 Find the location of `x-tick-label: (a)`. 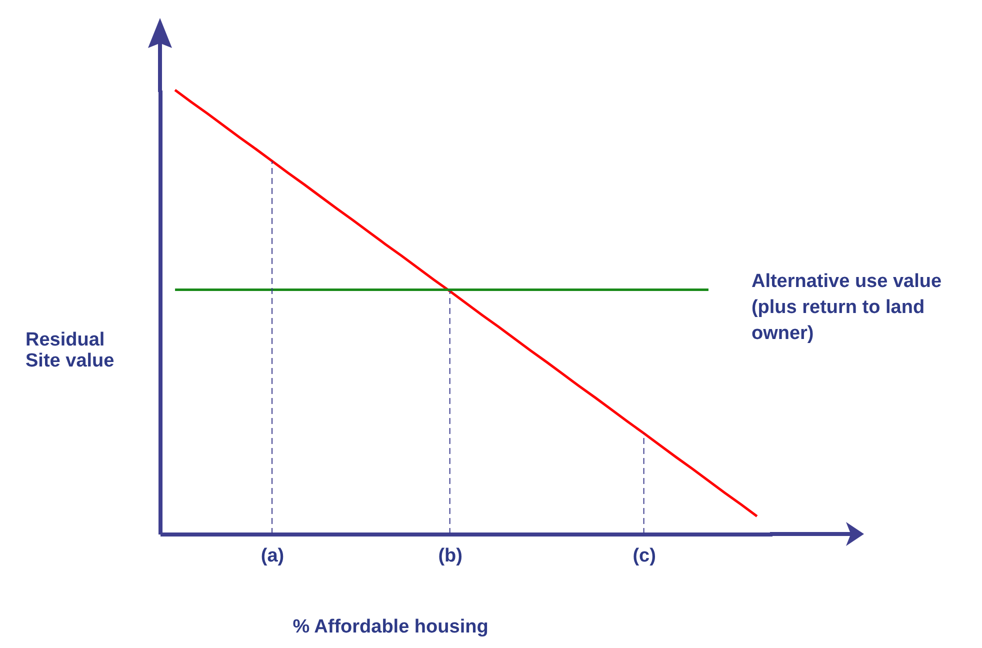

x-tick-label: (a) is located at coordinates (272, 556).